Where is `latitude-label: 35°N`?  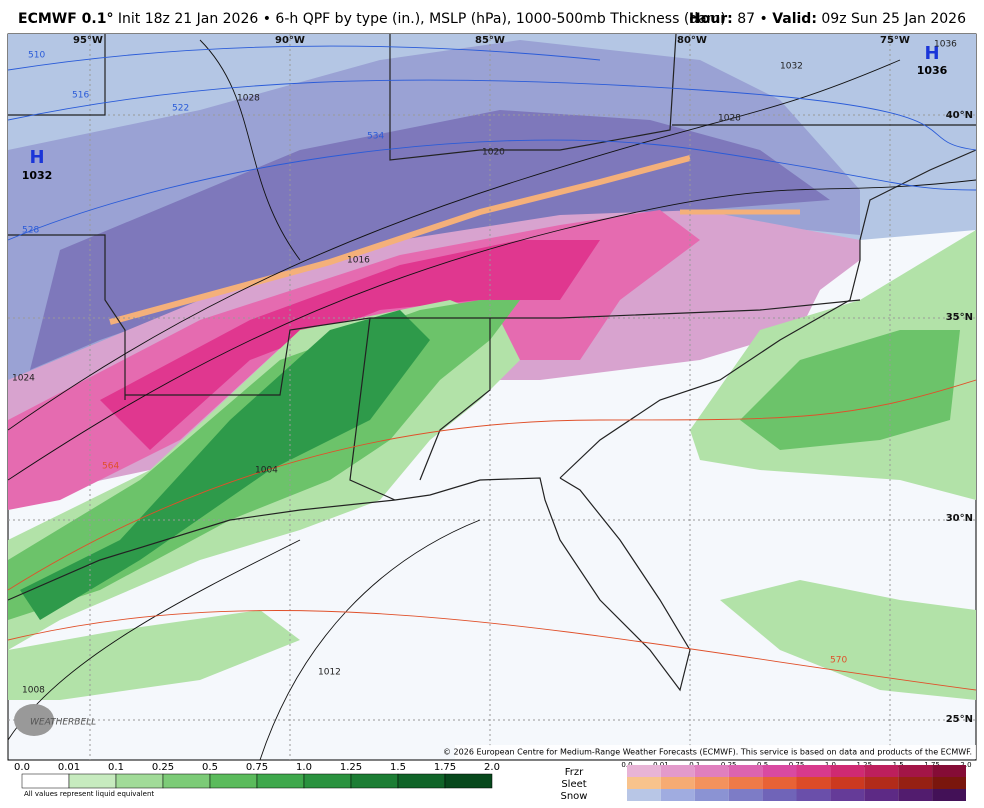
latitude-label: 35°N is located at coordinates (959, 317).